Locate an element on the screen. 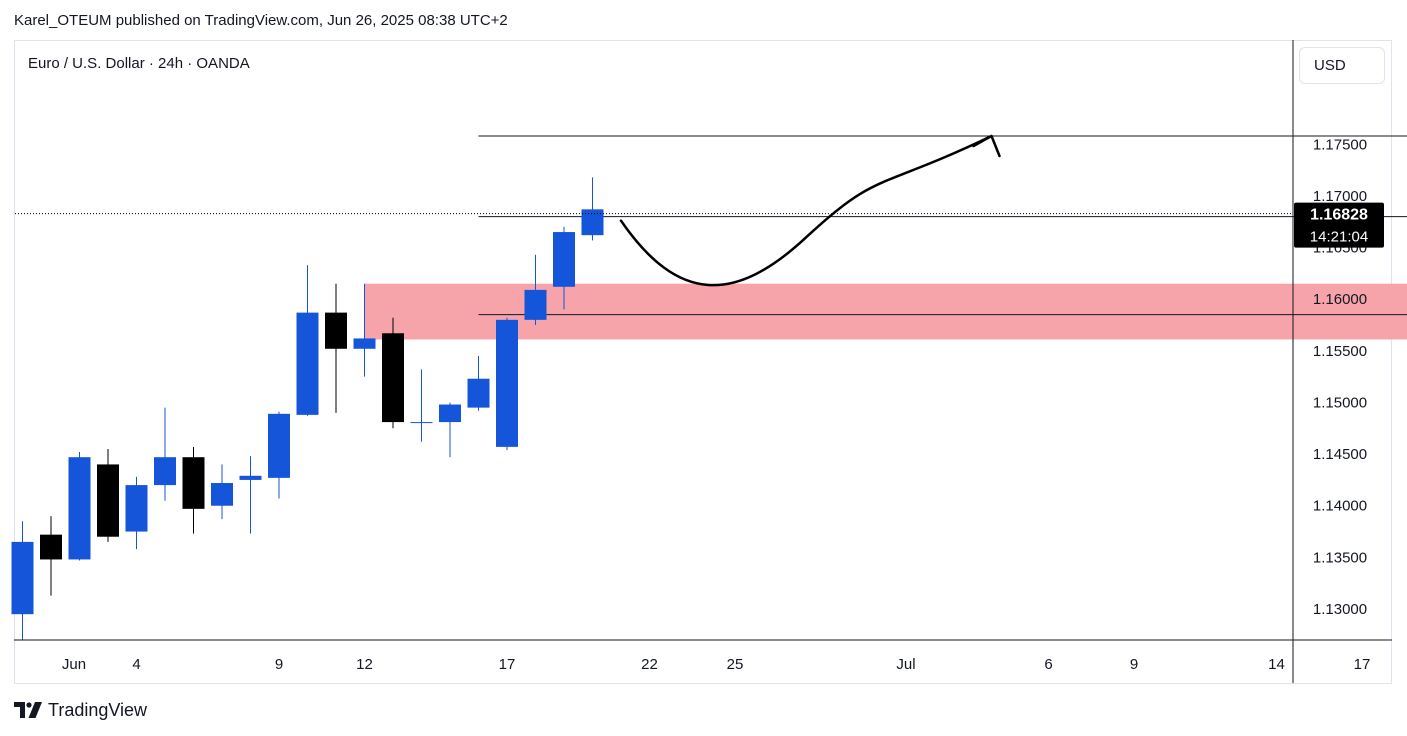 This screenshot has width=1407, height=736. x-tick-label: 4 is located at coordinates (136, 664).